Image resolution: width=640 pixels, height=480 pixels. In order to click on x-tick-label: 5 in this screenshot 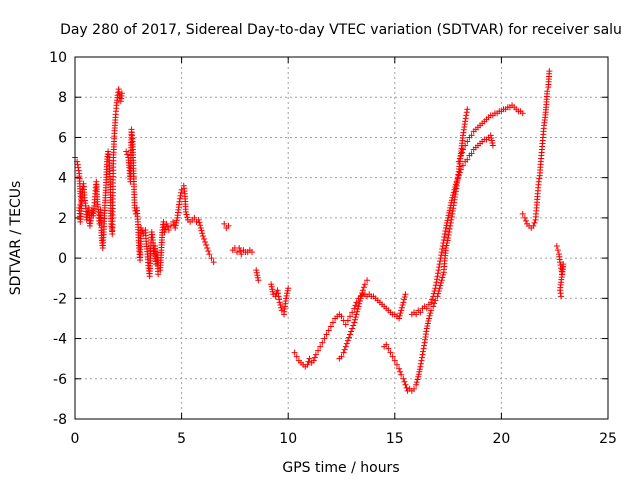, I will do `click(181, 439)`.